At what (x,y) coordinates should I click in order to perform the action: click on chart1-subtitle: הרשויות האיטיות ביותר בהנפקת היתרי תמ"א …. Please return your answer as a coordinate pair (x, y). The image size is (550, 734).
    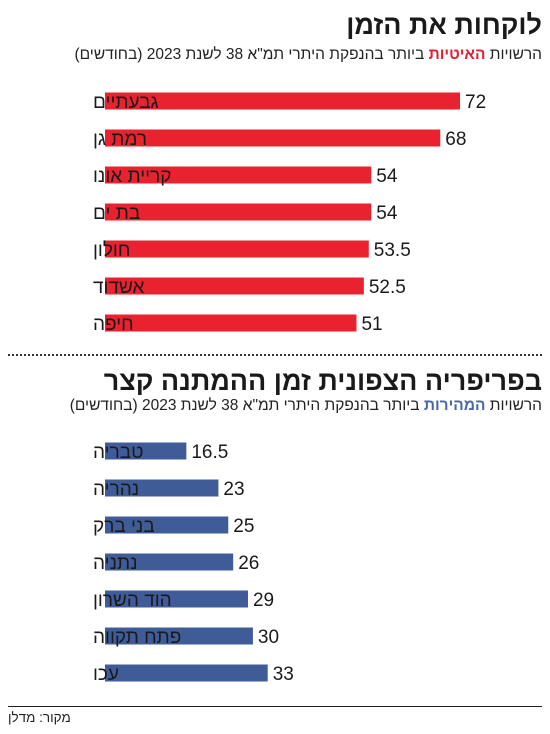
    Looking at the image, I should click on (308, 55).